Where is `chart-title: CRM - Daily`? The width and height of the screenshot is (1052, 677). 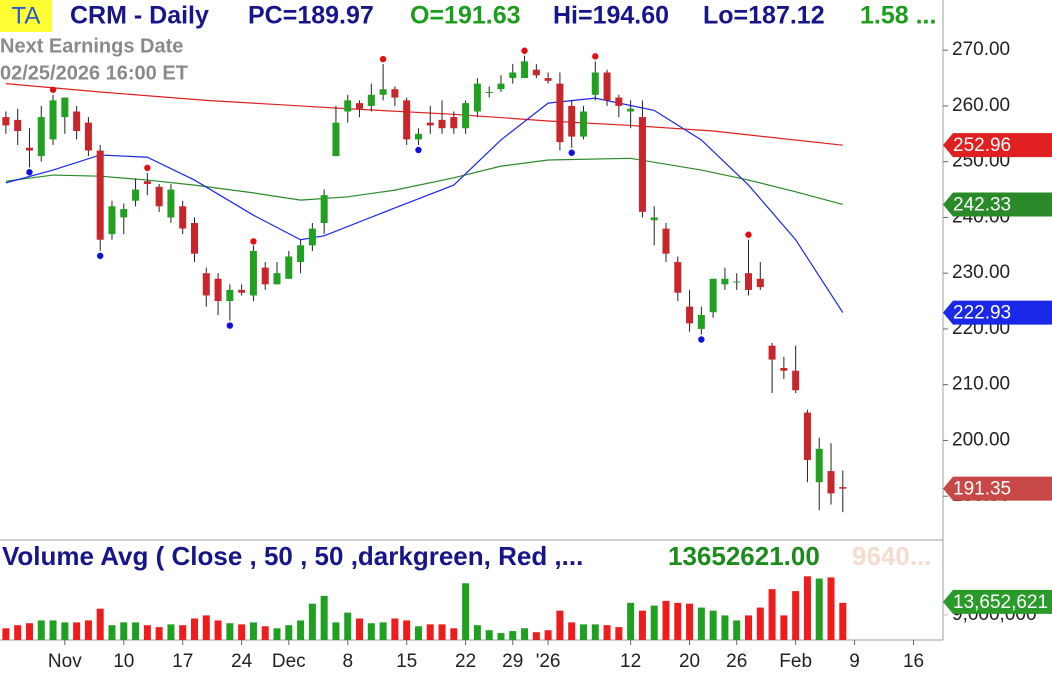
chart-title: CRM - Daily is located at coordinates (139, 16).